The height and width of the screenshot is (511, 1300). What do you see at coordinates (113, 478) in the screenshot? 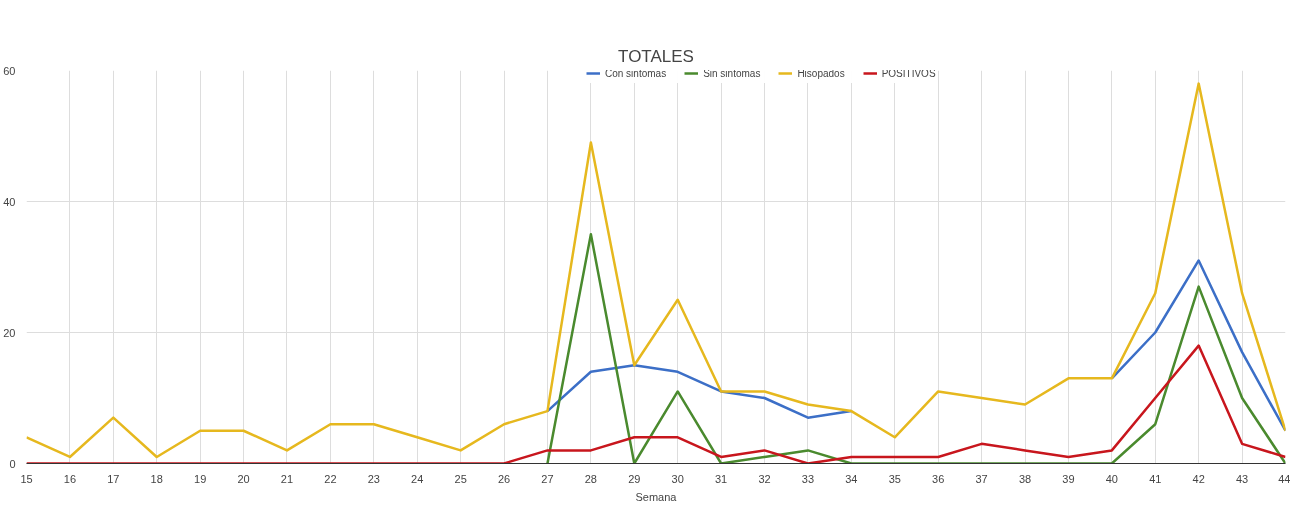
I see `x-tick-label: 17` at bounding box center [113, 478].